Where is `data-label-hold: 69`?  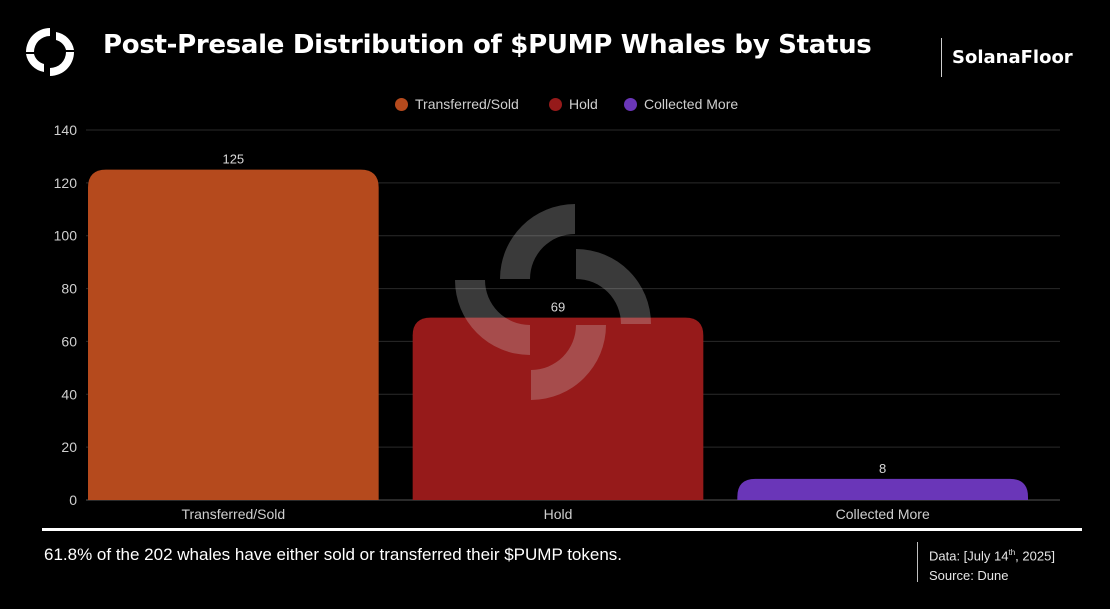 data-label-hold: 69 is located at coordinates (558, 307).